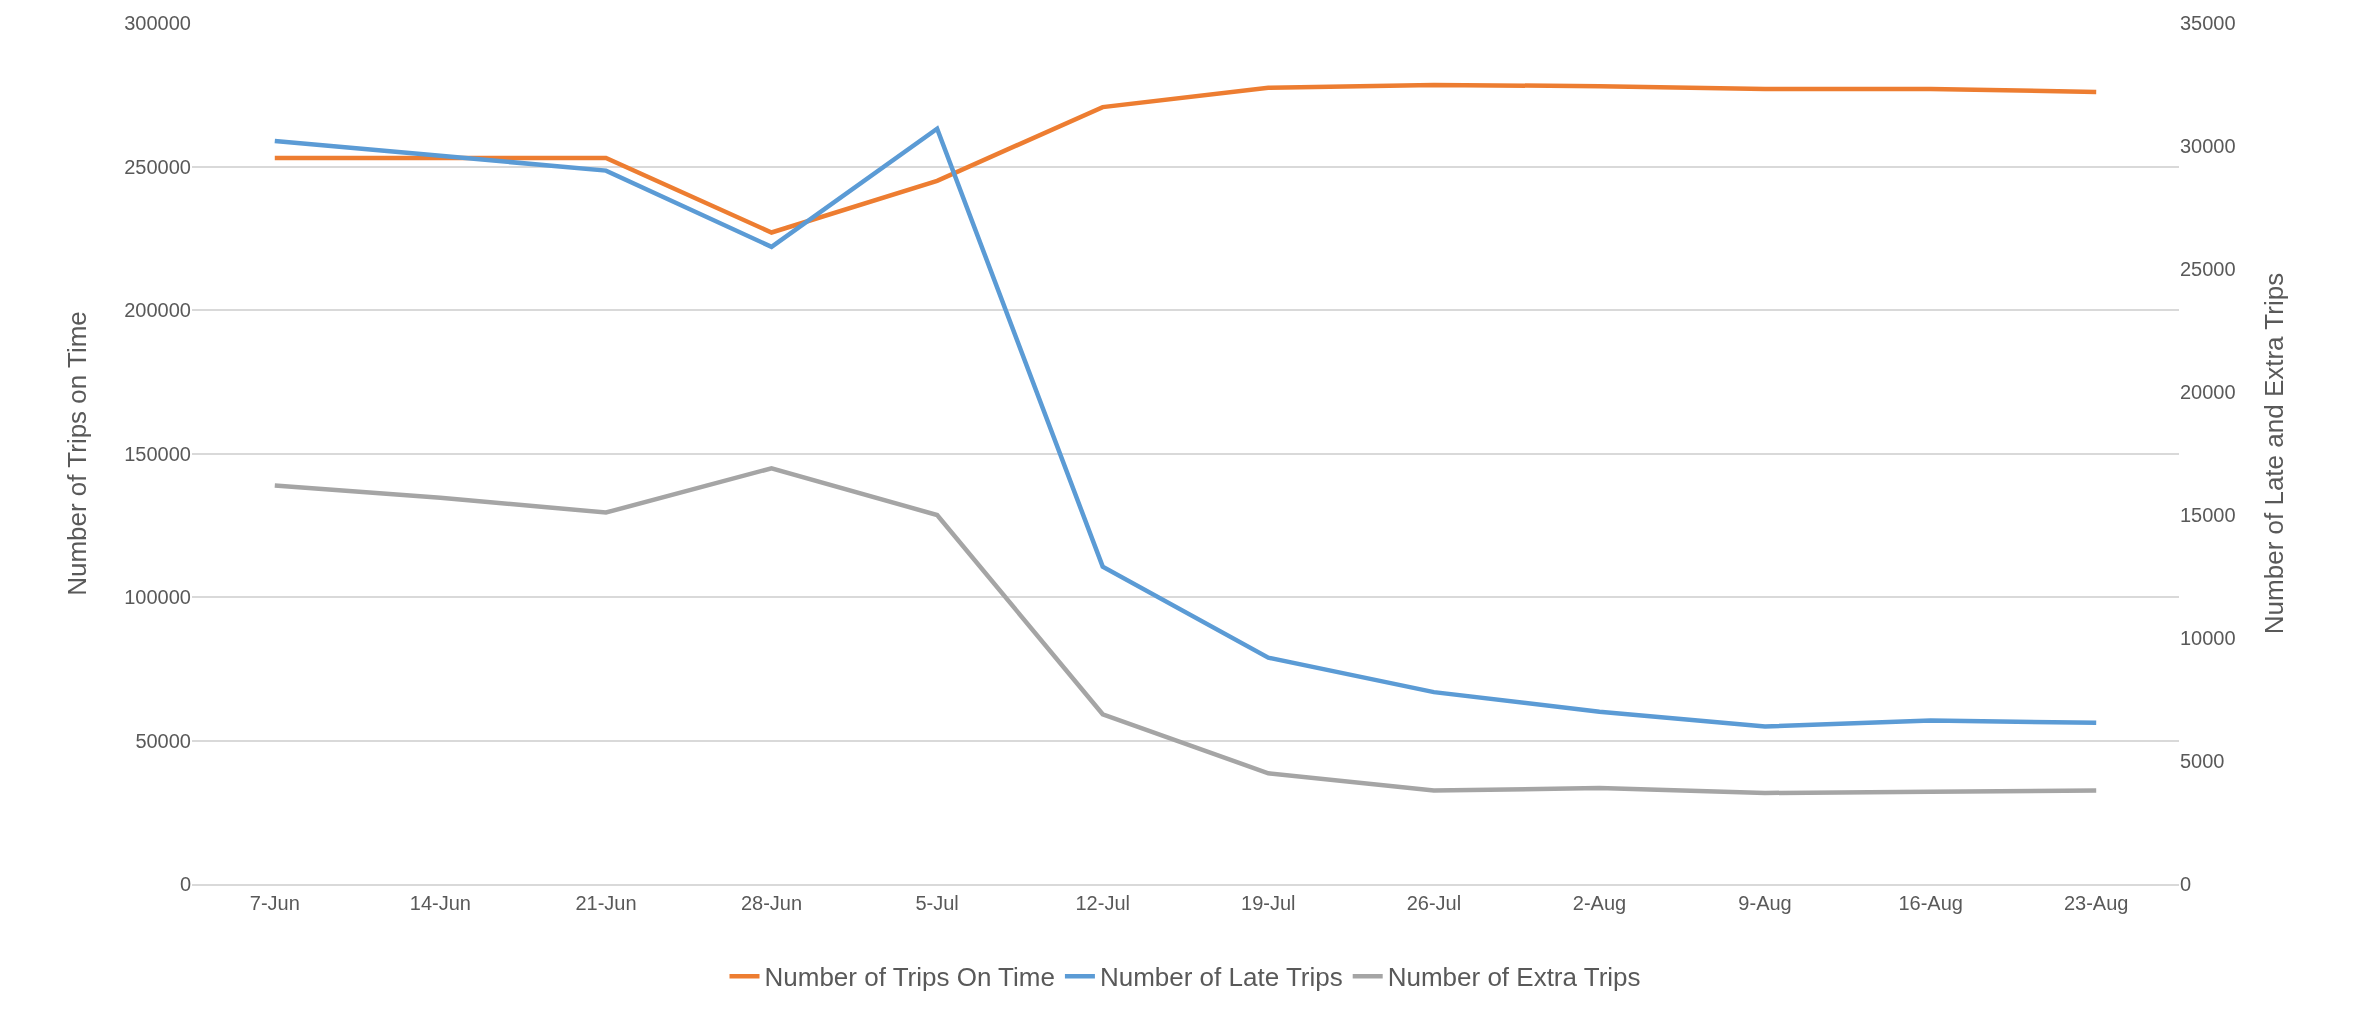 The width and height of the screenshot is (2369, 1012). What do you see at coordinates (2208, 392) in the screenshot?
I see `y2-tick-label: 20000` at bounding box center [2208, 392].